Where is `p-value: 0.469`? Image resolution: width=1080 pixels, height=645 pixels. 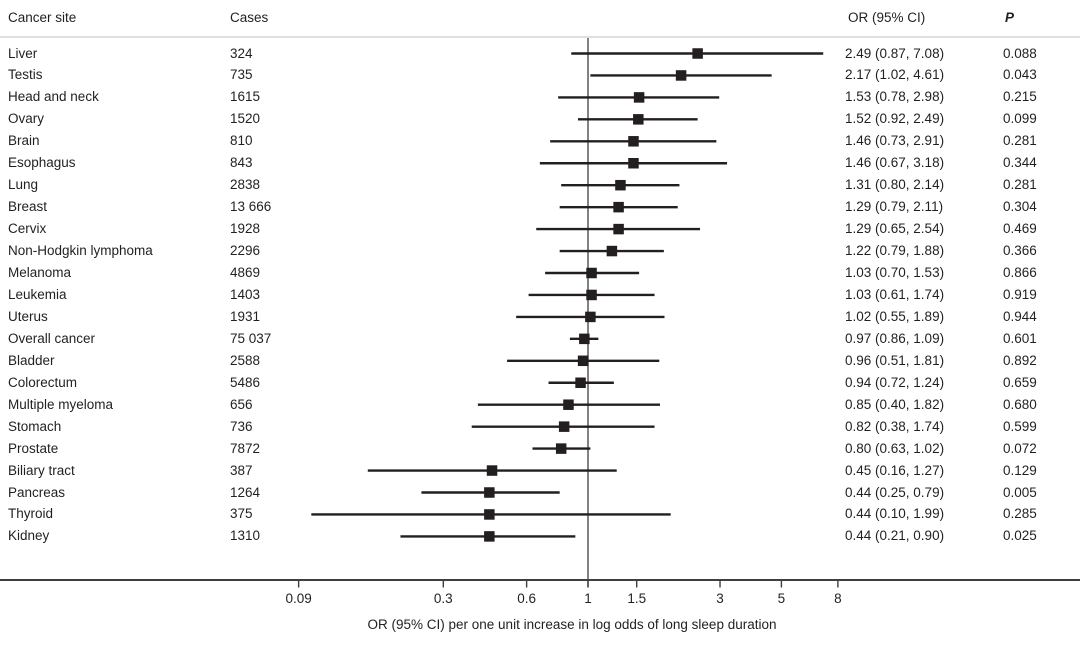
p-value: 0.469 is located at coordinates (1020, 229).